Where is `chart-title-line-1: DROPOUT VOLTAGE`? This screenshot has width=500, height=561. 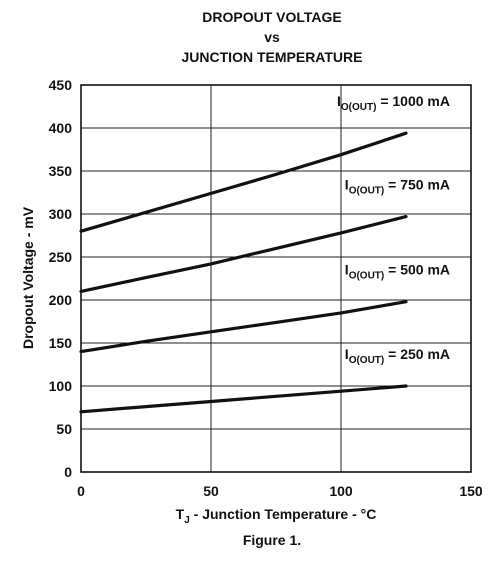 chart-title-line-1: DROPOUT VOLTAGE is located at coordinates (271, 17).